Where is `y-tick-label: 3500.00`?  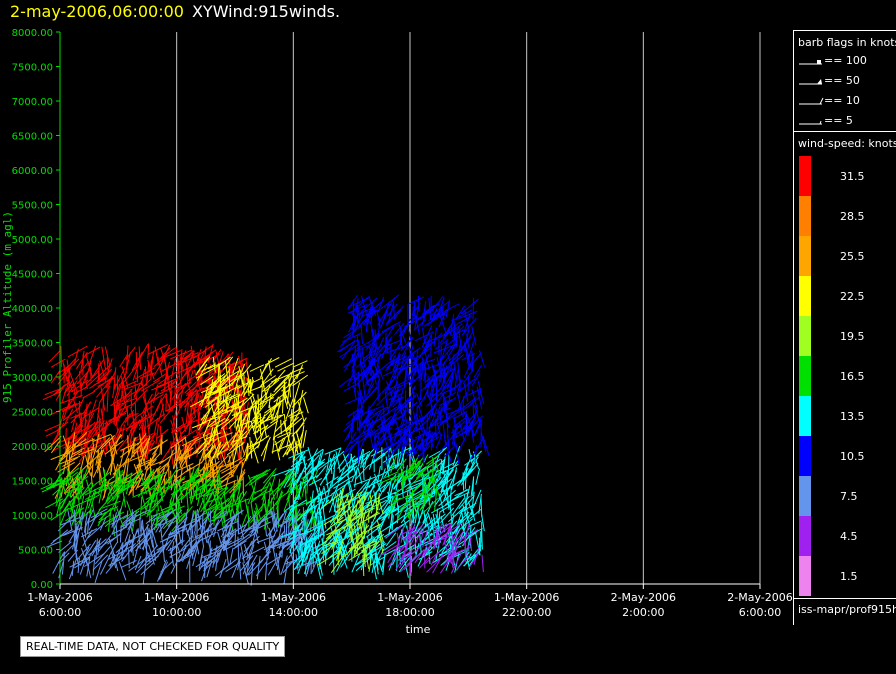 y-tick-label: 3500.00 is located at coordinates (32, 344).